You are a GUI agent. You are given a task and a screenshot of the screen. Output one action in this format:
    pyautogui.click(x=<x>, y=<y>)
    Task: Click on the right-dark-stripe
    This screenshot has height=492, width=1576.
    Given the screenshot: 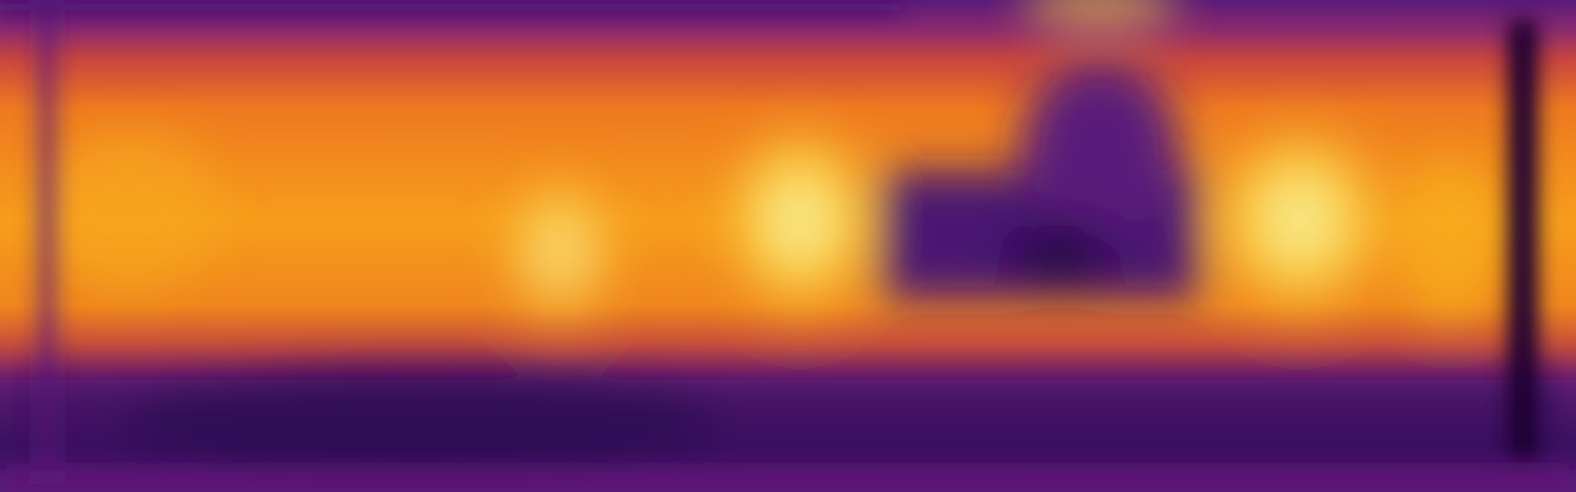 What is the action you would take?
    pyautogui.click(x=1523, y=240)
    